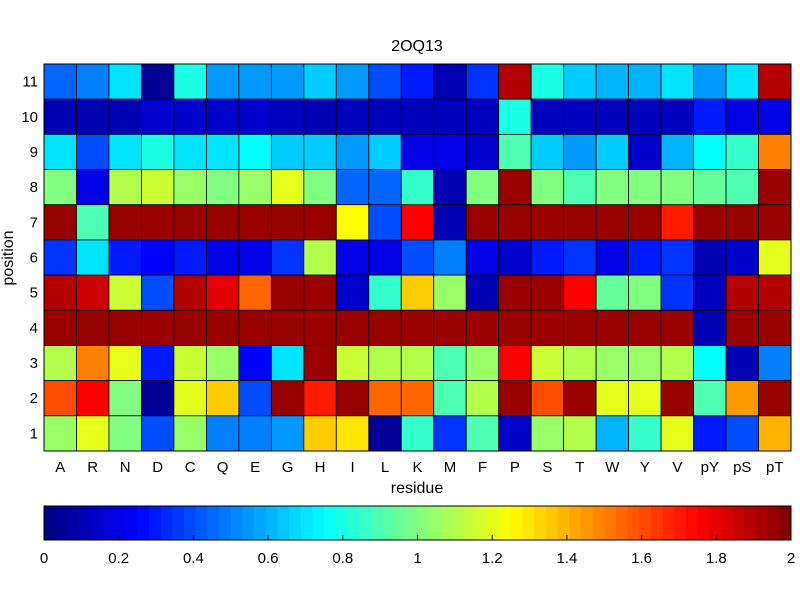 Image resolution: width=800 pixels, height=600 pixels. I want to click on colorbar-tick-label: 2, so click(791, 558).